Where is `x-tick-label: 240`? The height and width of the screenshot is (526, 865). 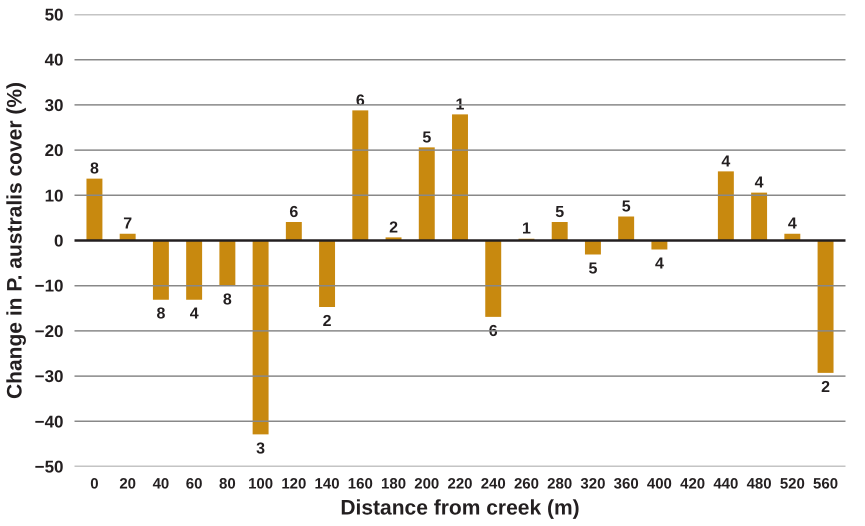 x-tick-label: 240 is located at coordinates (493, 484).